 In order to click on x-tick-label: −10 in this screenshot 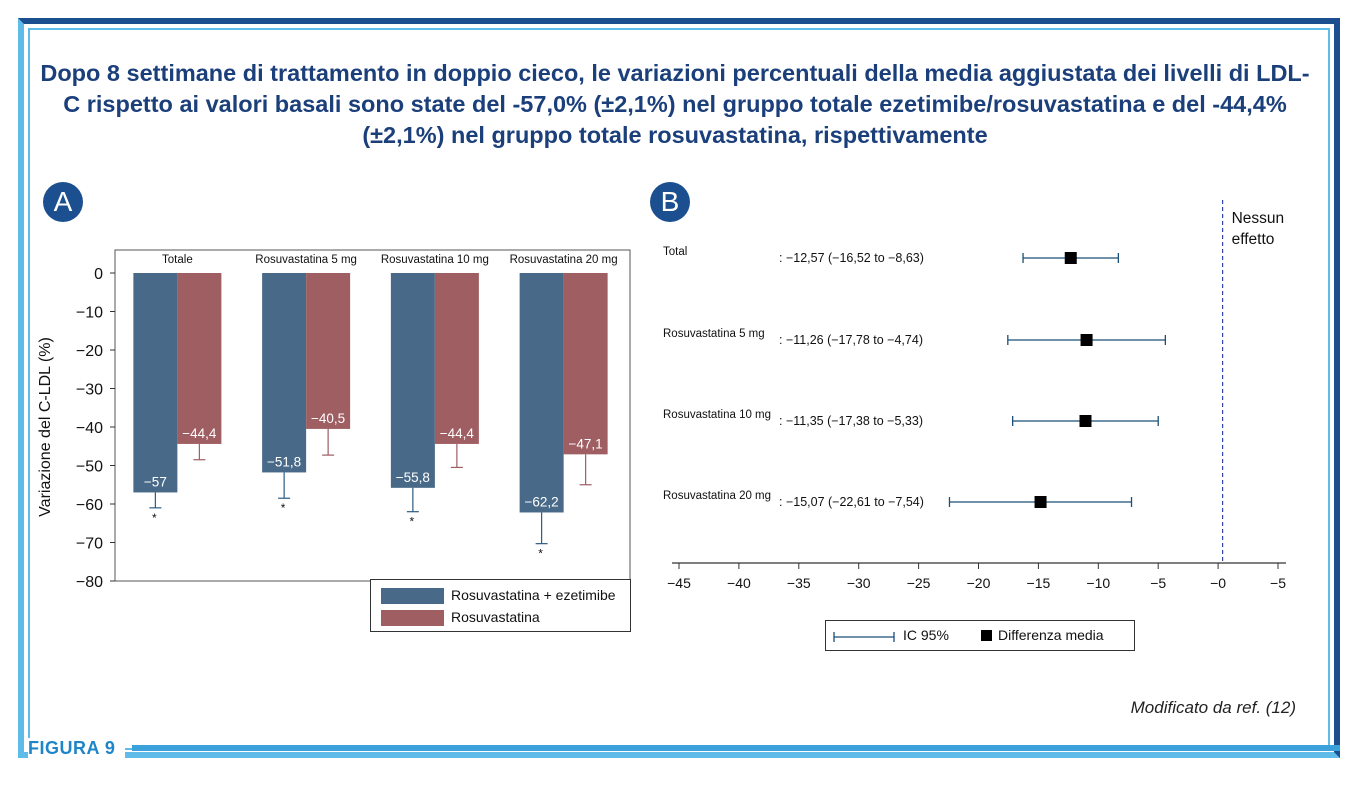, I will do `click(1098, 583)`.